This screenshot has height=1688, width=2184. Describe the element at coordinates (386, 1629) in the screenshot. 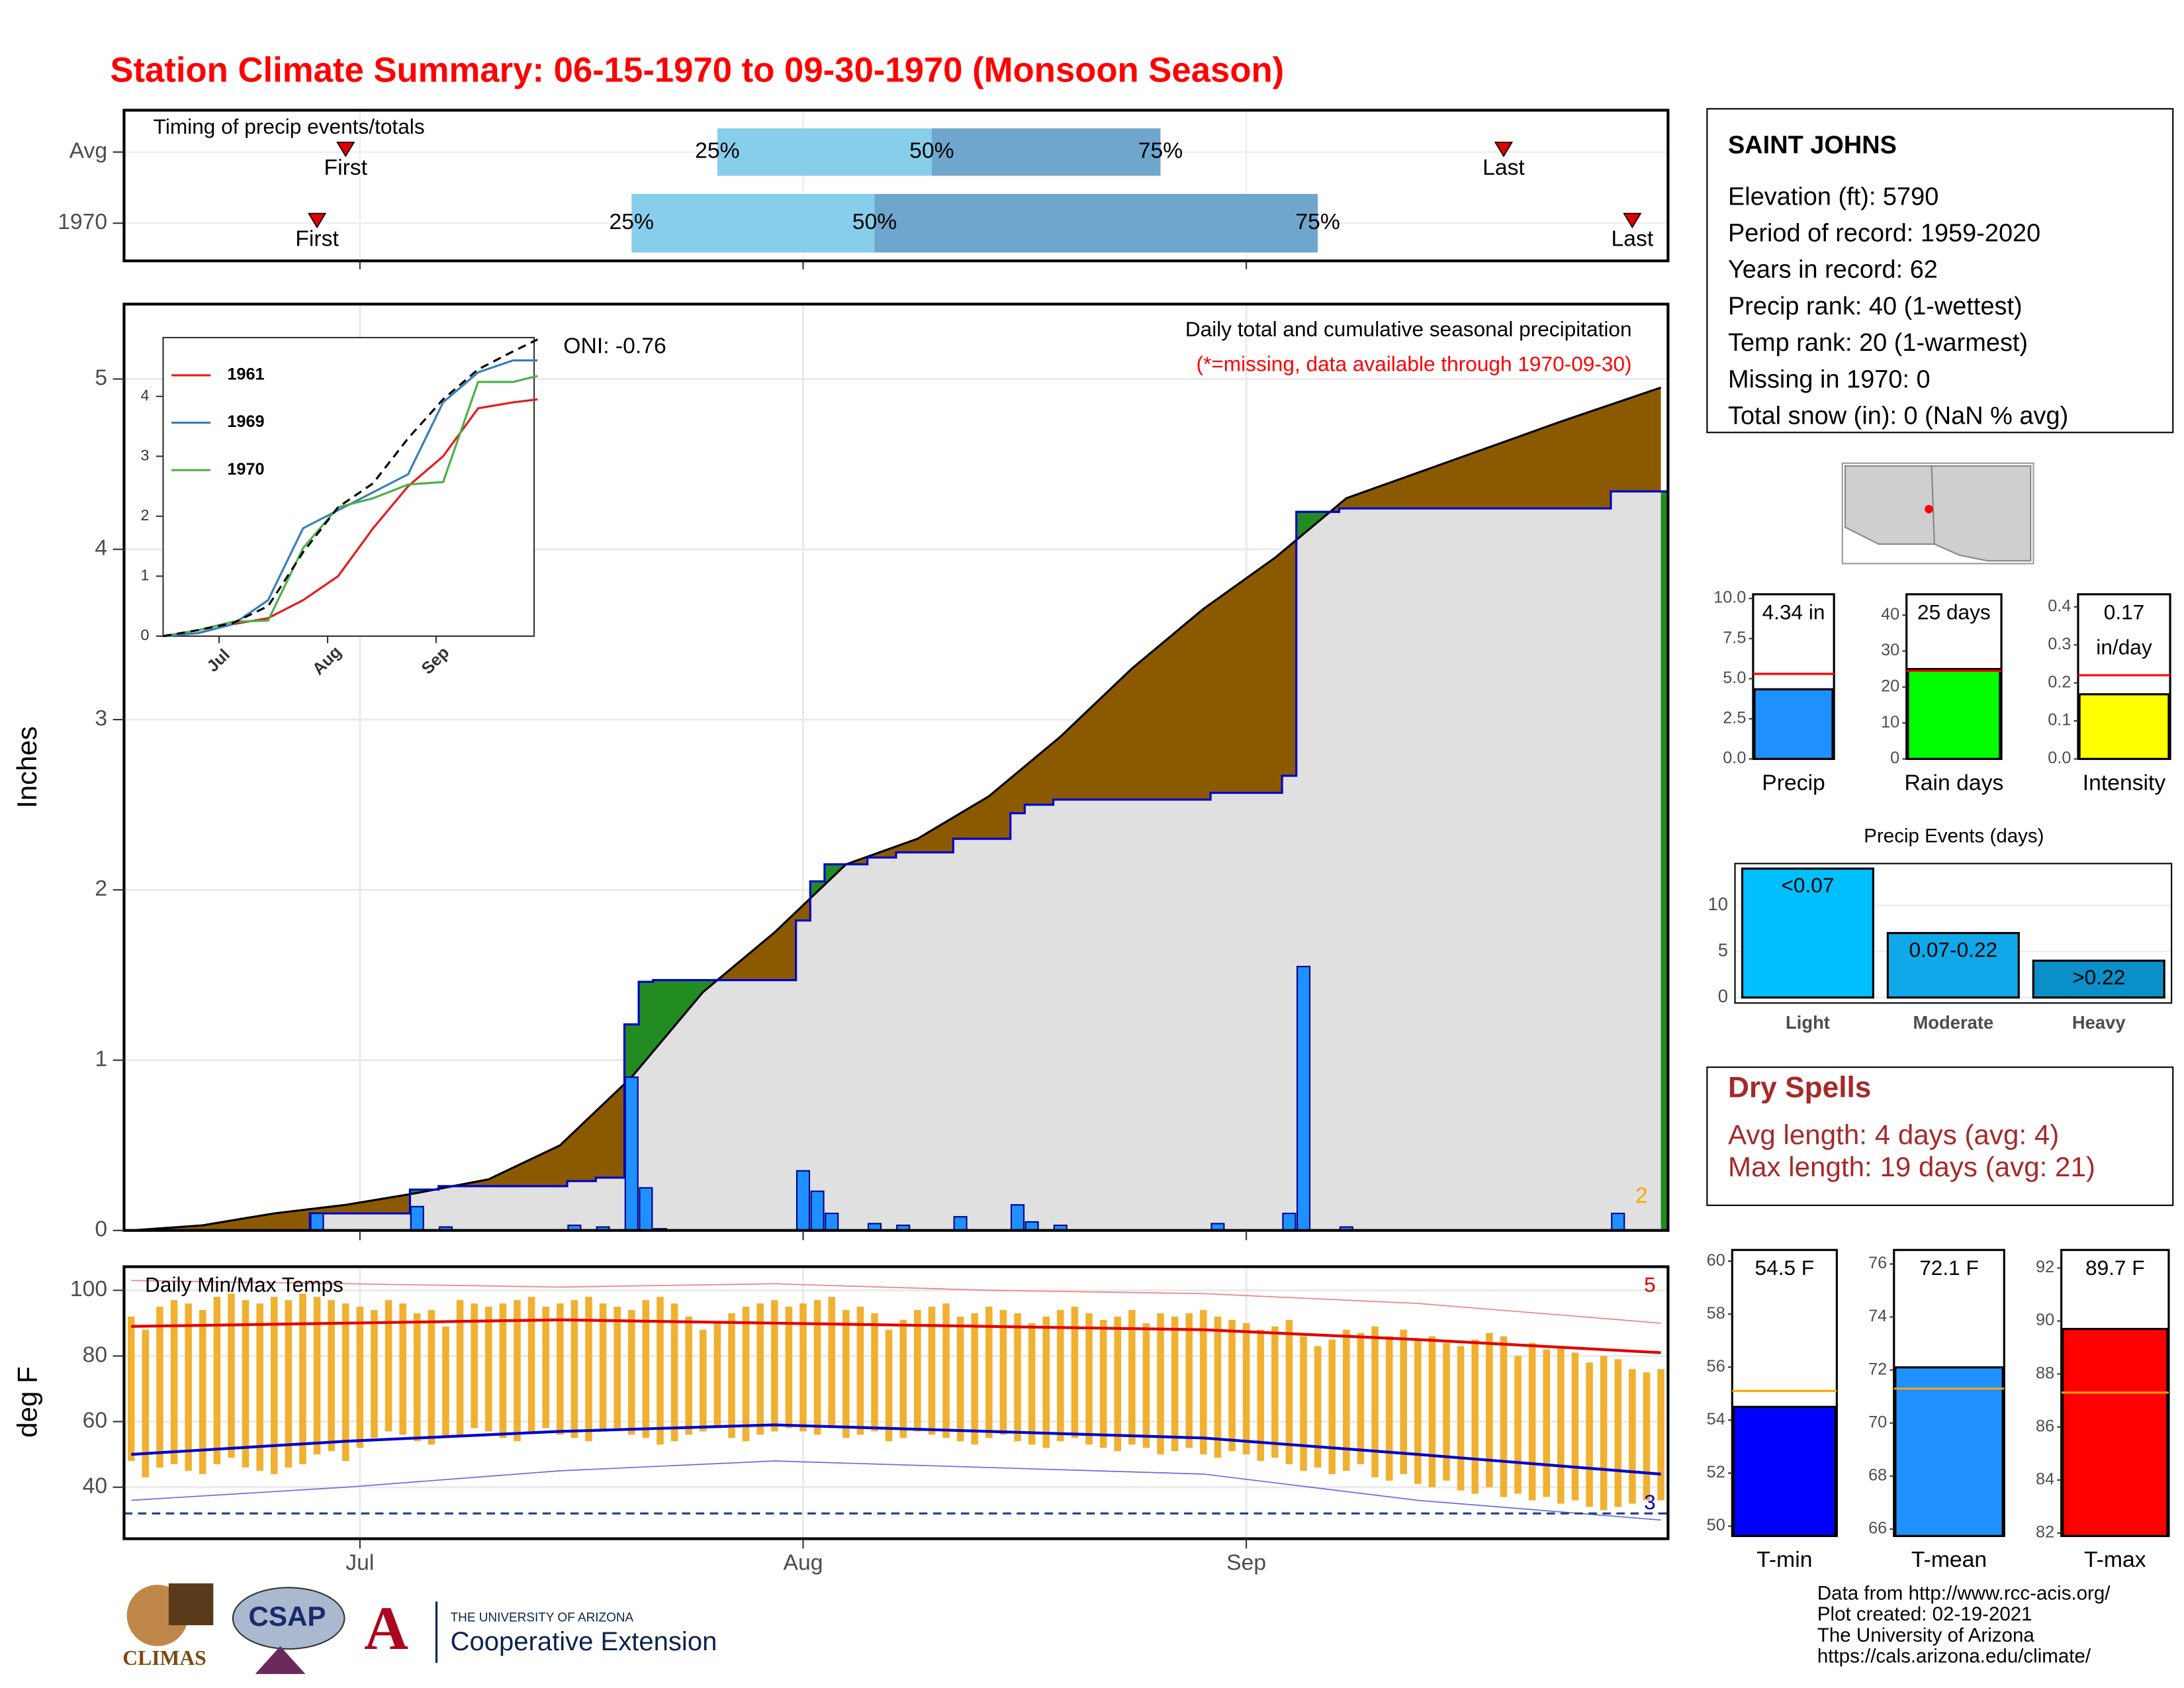

I see `logo-mark: A` at that location.